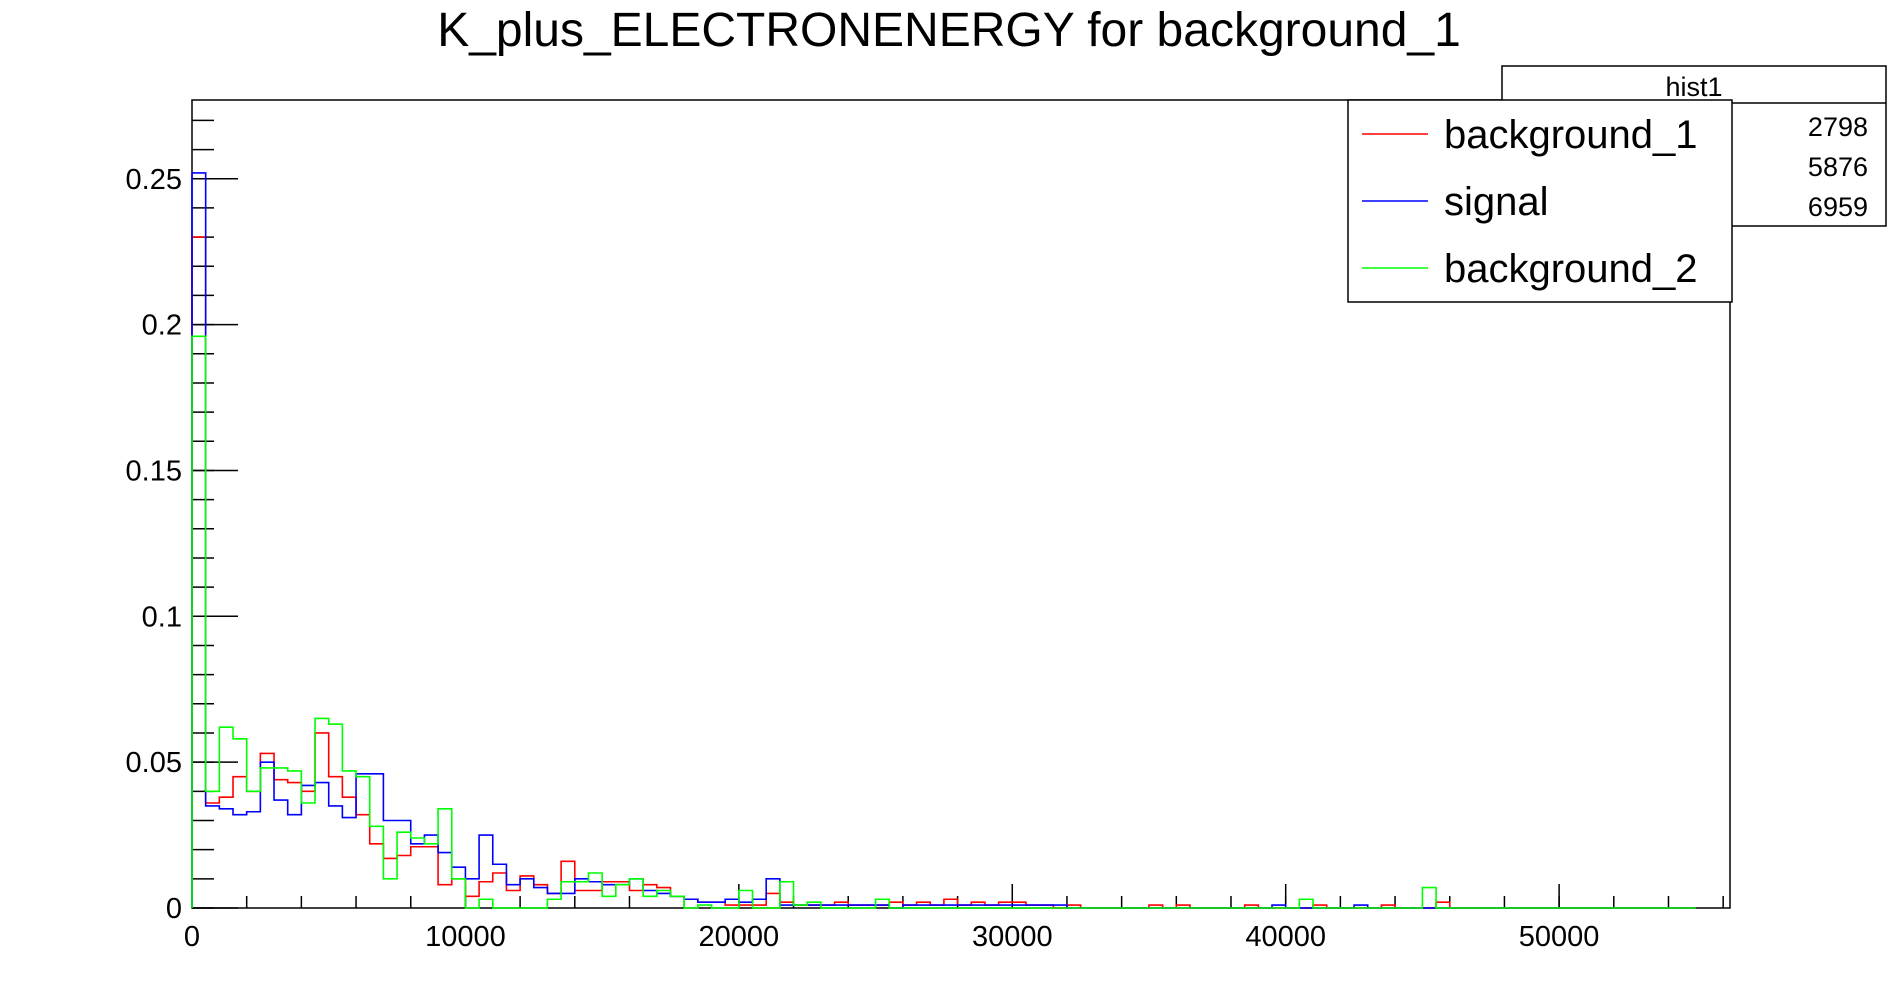  I want to click on y-tick-label: 0.15, so click(154, 471).